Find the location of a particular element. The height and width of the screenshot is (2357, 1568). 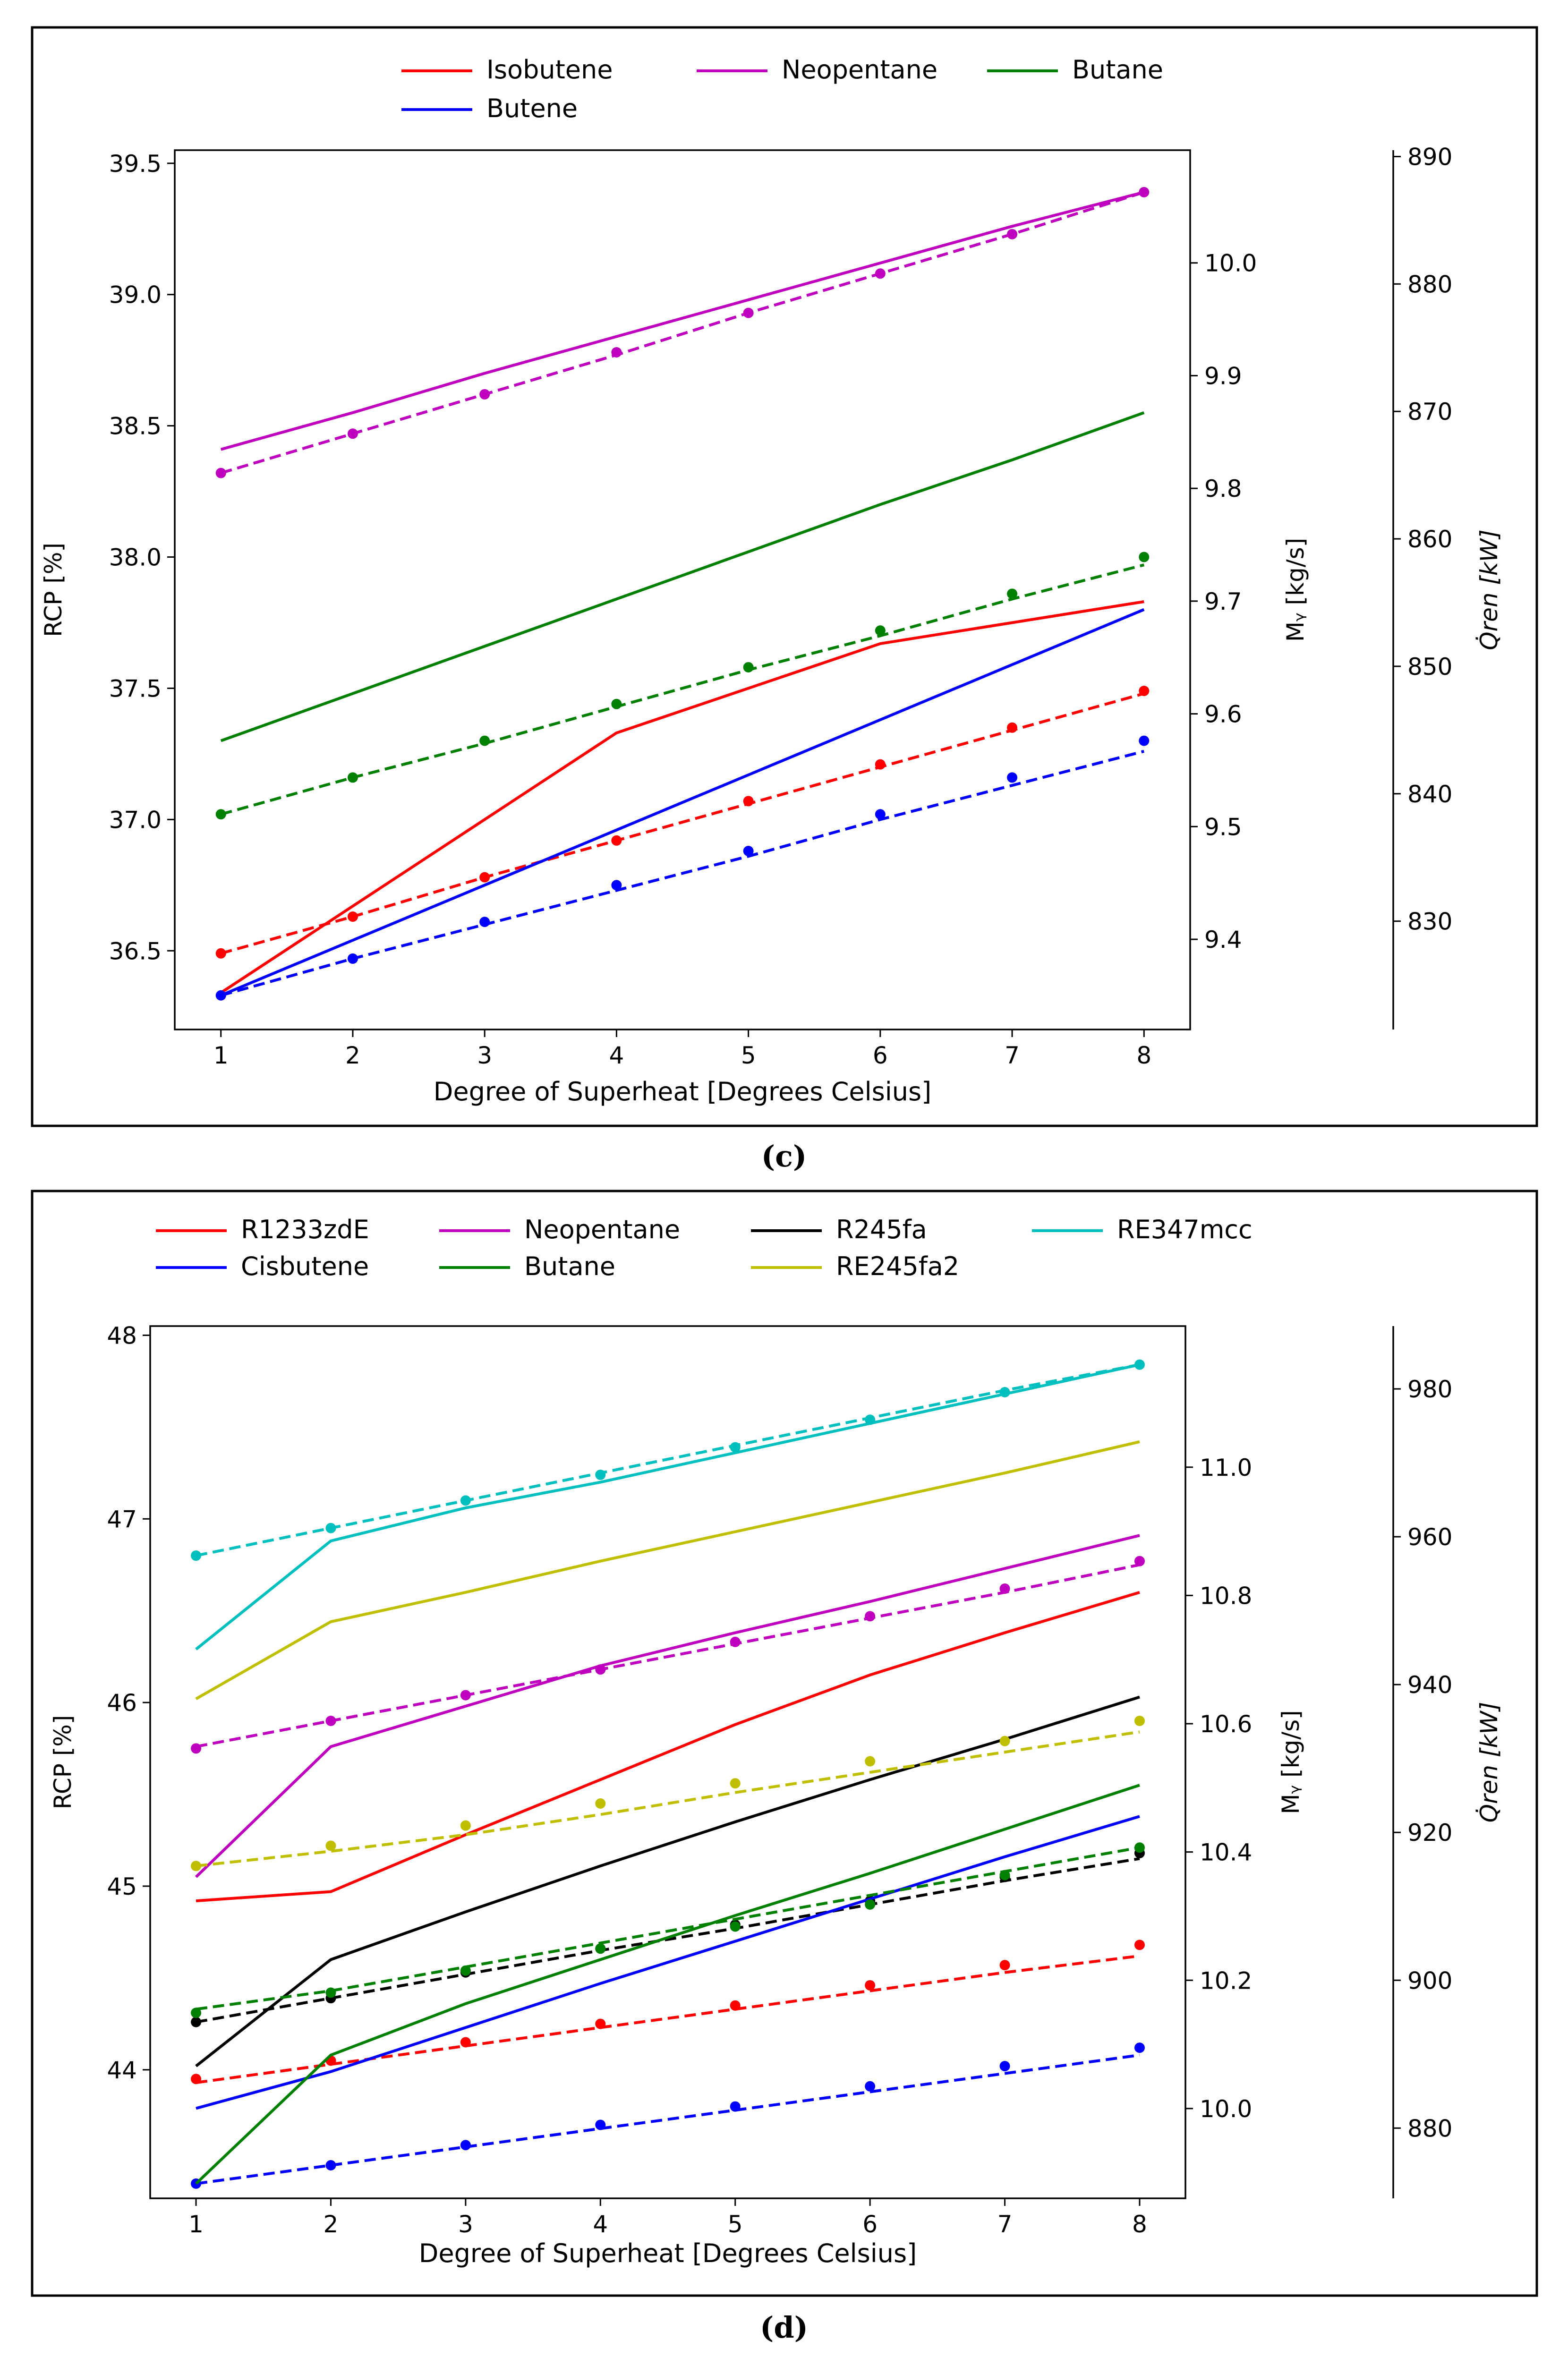

y-tick-label-mid: 9.6 is located at coordinates (1223, 714).